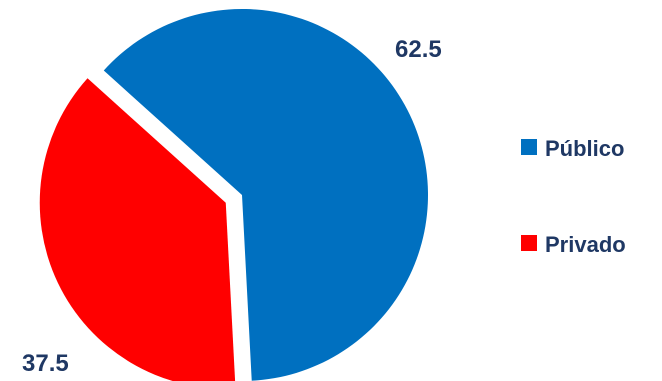 The width and height of the screenshot is (662, 381). What do you see at coordinates (45, 363) in the screenshot?
I see `data-label-privado: 37.5` at bounding box center [45, 363].